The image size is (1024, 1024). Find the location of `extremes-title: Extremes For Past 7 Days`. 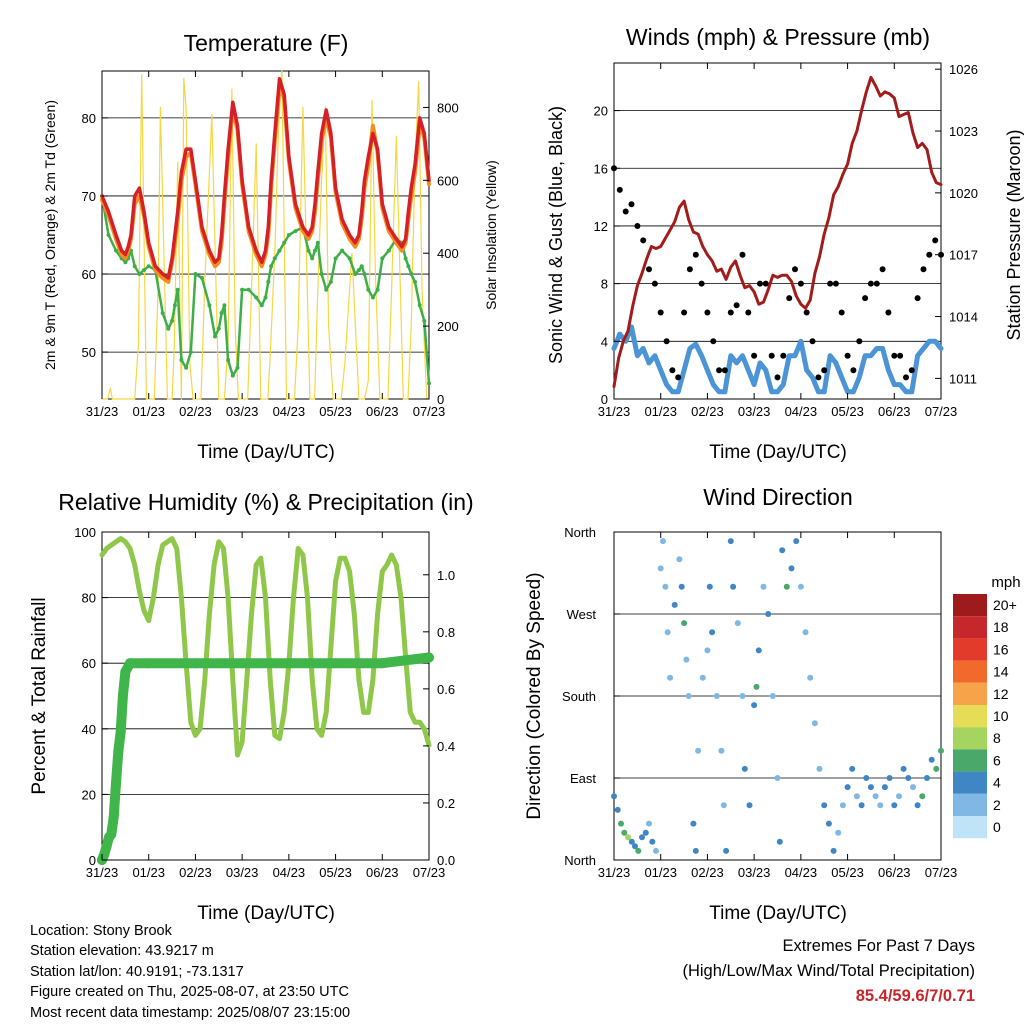

extremes-title: Extremes For Past 7 Days is located at coordinates (878, 946).